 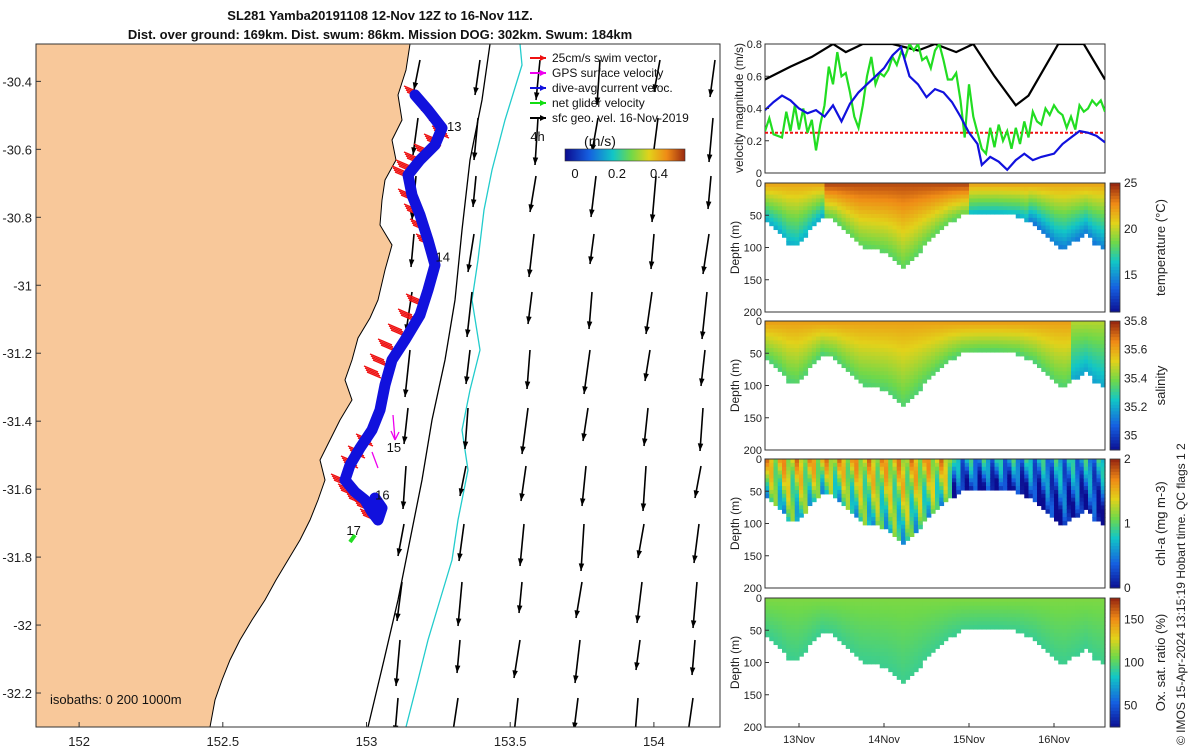 What do you see at coordinates (1136, 378) in the screenshot?
I see `colorbar-tick-label: 35.4` at bounding box center [1136, 378].